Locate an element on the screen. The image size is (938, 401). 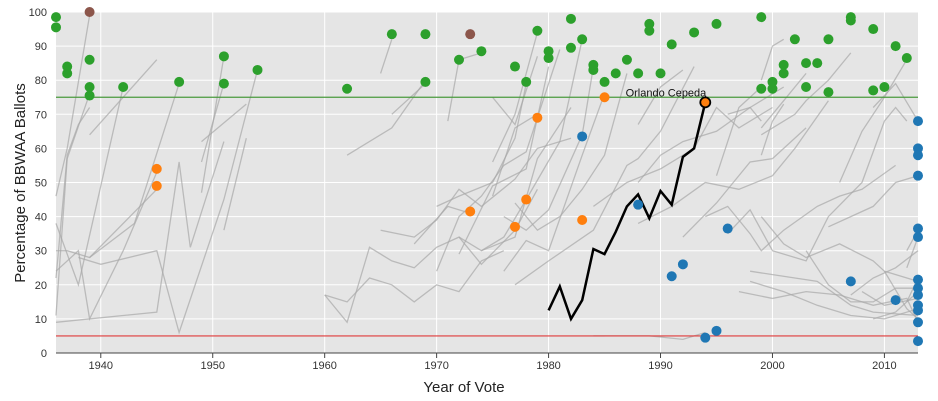
highlight-marker: Orlando Cepeda is located at coordinates (669, 98).